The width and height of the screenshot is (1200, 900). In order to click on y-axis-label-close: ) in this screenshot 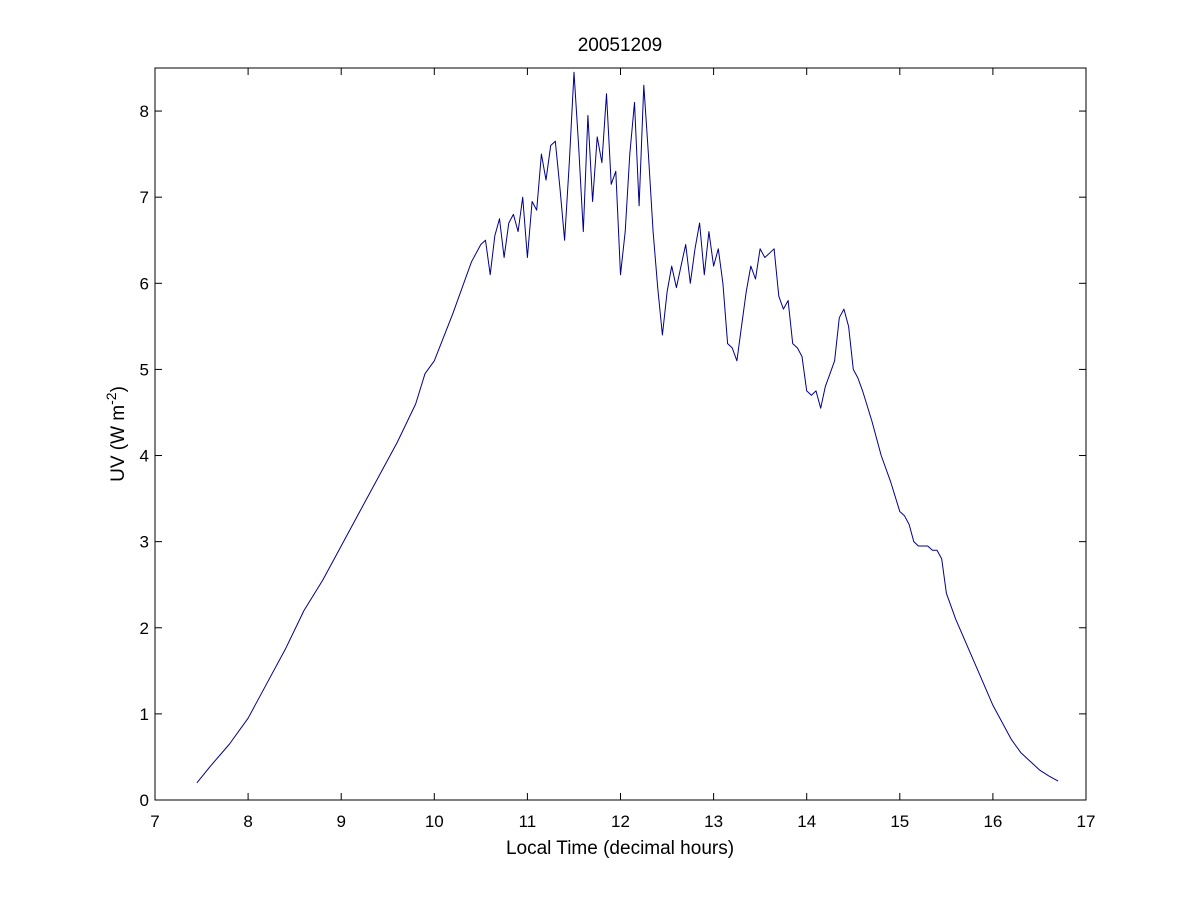, I will do `click(118, 389)`.